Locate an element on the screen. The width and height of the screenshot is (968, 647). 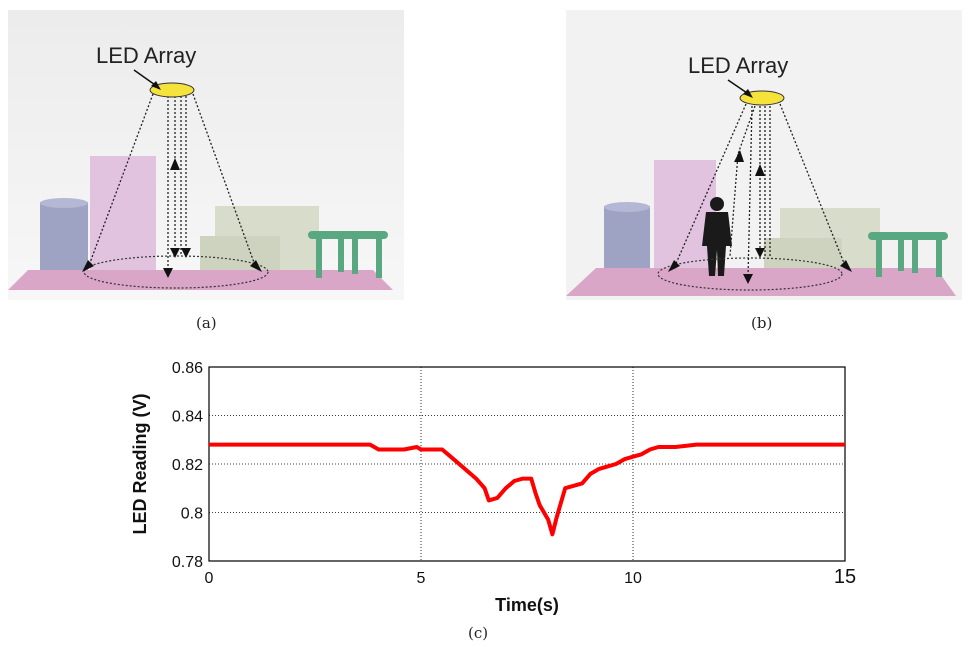
x-axis-label: Time(s) is located at coordinates (527, 605).